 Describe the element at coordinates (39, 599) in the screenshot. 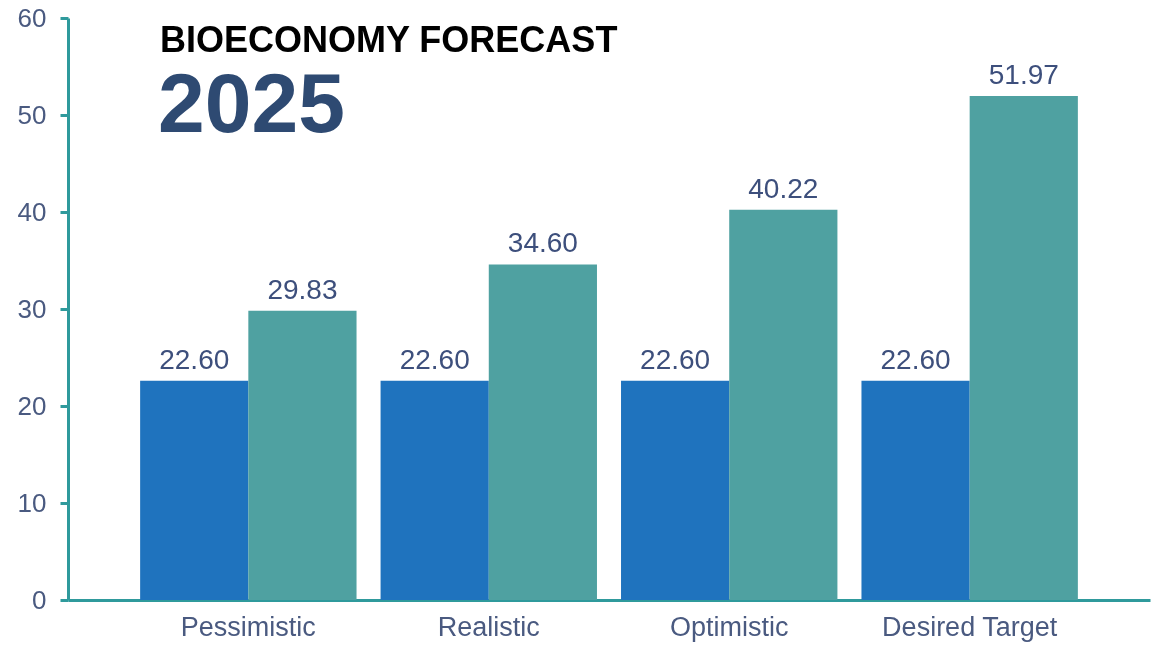

I see `y-tick-label: 0` at that location.